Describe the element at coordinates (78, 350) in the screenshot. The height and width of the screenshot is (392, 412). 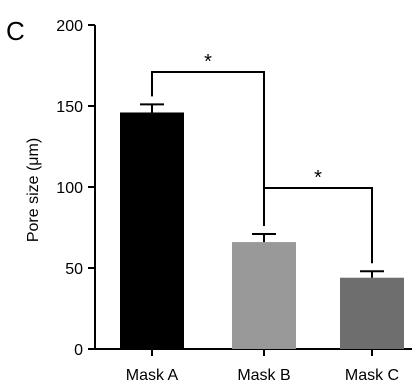
I see `y-tick-label: 0` at that location.